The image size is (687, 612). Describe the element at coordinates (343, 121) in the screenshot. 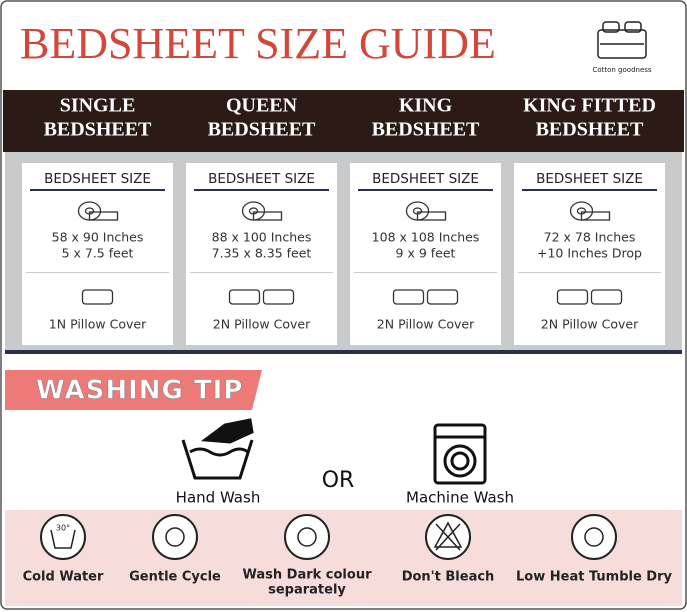

I see `heading-band` at that location.